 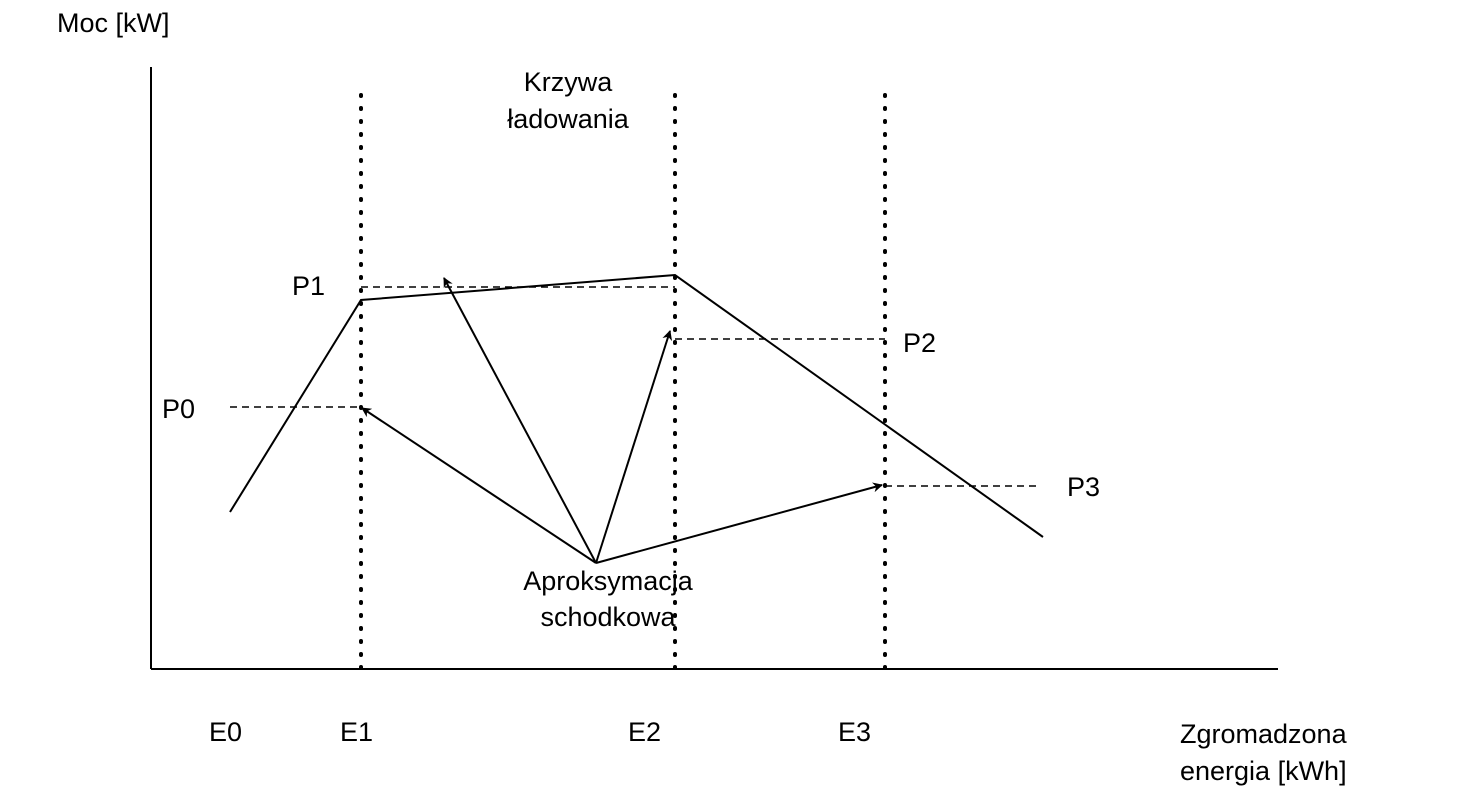 What do you see at coordinates (568, 82) in the screenshot?
I see `charging-curve-label-line1: Krzywa` at bounding box center [568, 82].